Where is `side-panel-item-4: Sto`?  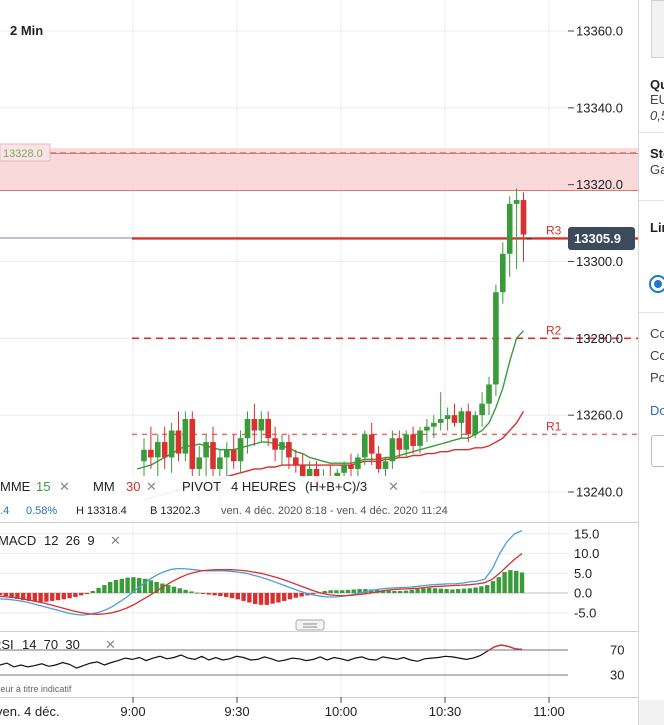 side-panel-item-4: Sto is located at coordinates (657, 153).